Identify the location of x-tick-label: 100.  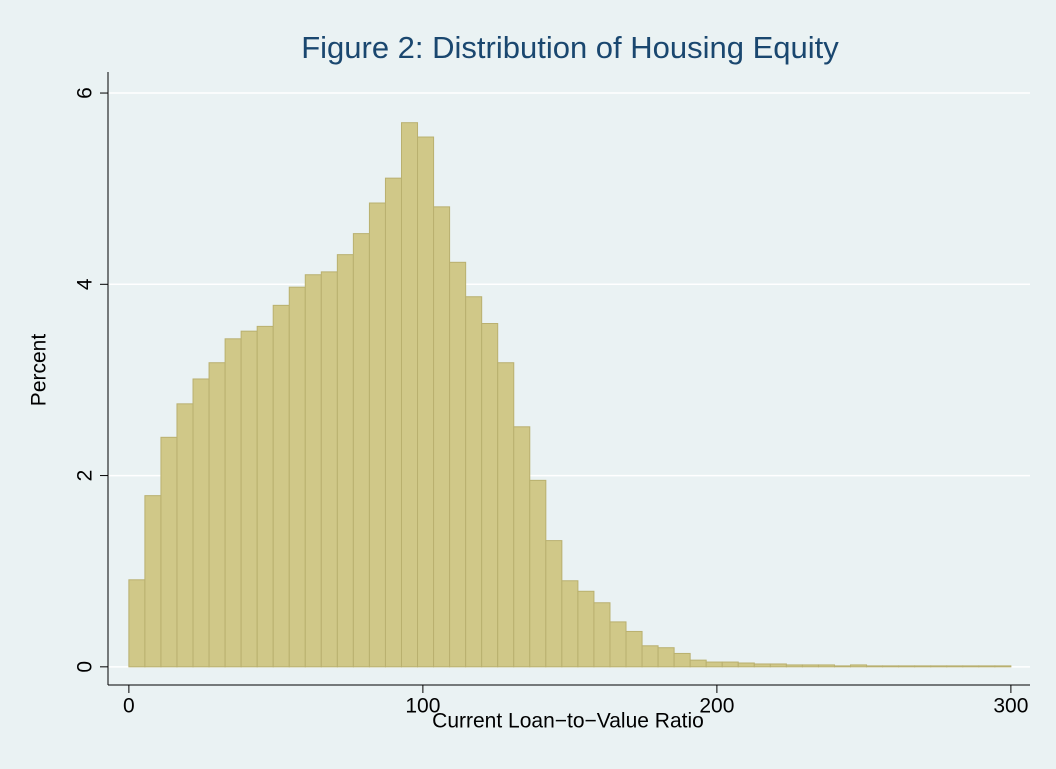
(422, 706).